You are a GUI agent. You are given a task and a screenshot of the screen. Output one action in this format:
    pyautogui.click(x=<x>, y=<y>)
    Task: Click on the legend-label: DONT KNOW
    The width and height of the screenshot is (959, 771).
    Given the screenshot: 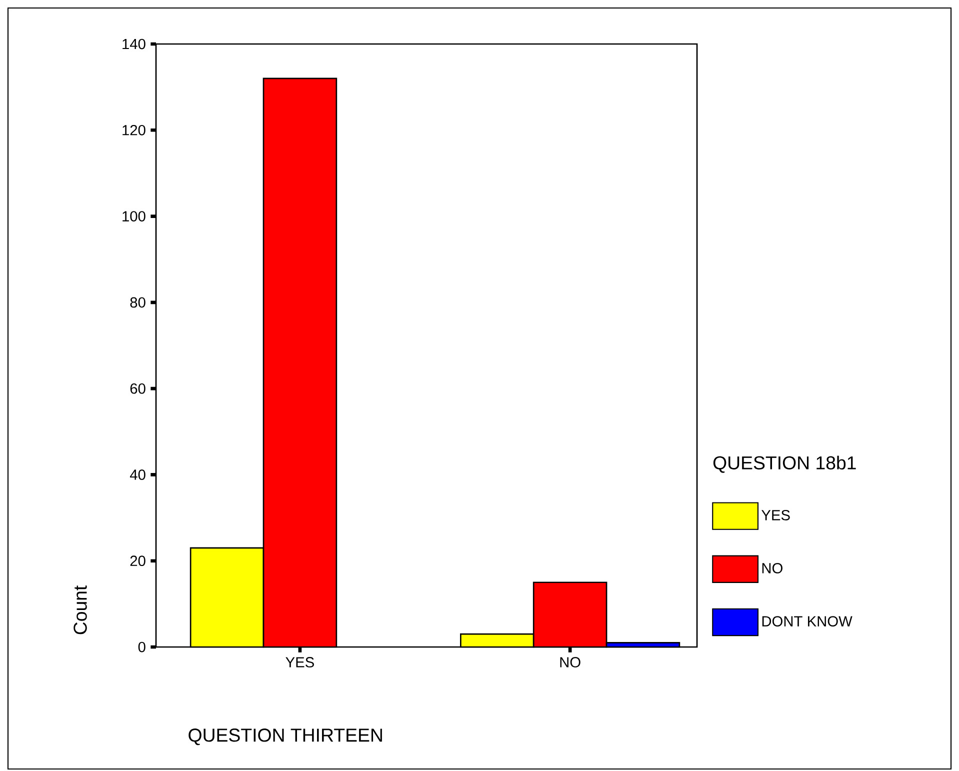 What is the action you would take?
    pyautogui.click(x=807, y=621)
    